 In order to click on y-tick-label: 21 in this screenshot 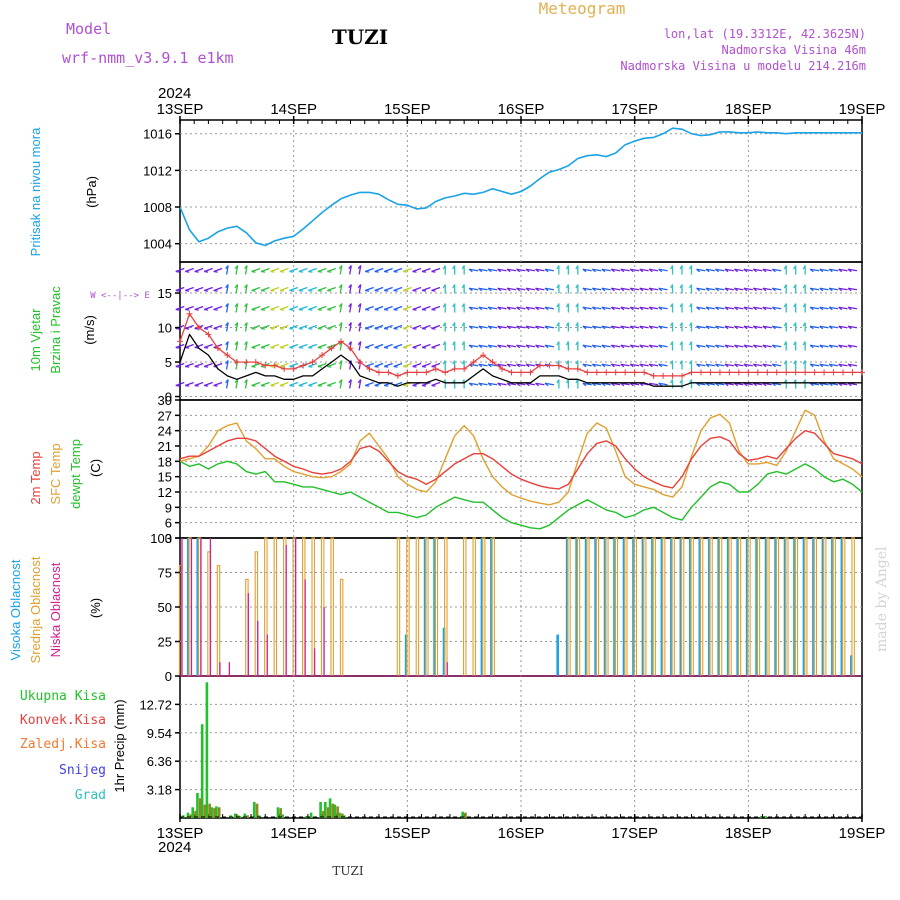, I will do `click(165, 446)`.